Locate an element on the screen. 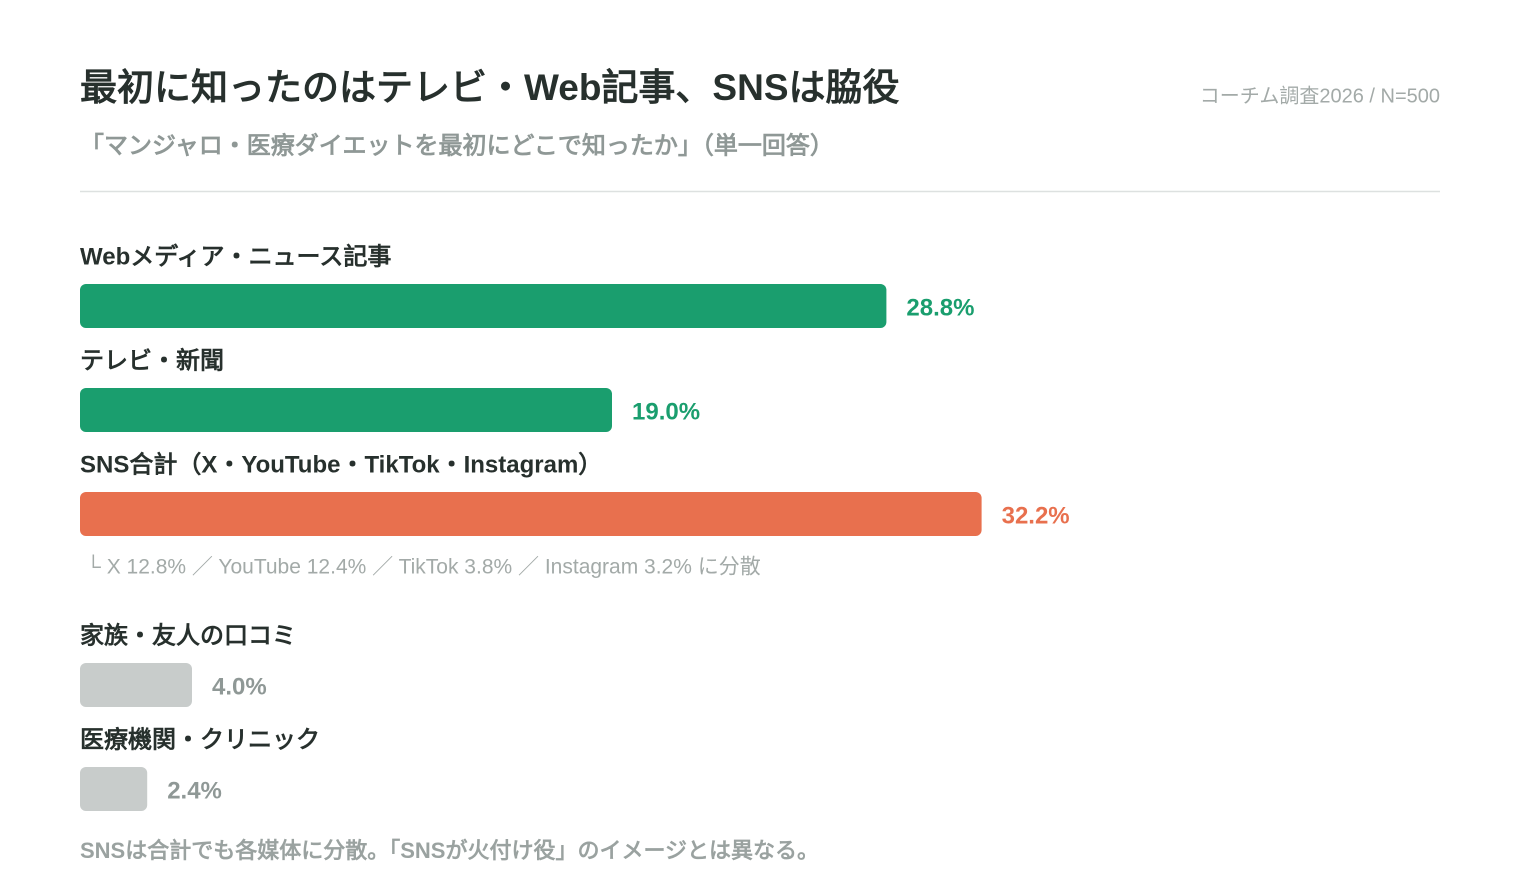 The width and height of the screenshot is (1520, 880). category-label: テレビ・新聞 is located at coordinates (152, 360).